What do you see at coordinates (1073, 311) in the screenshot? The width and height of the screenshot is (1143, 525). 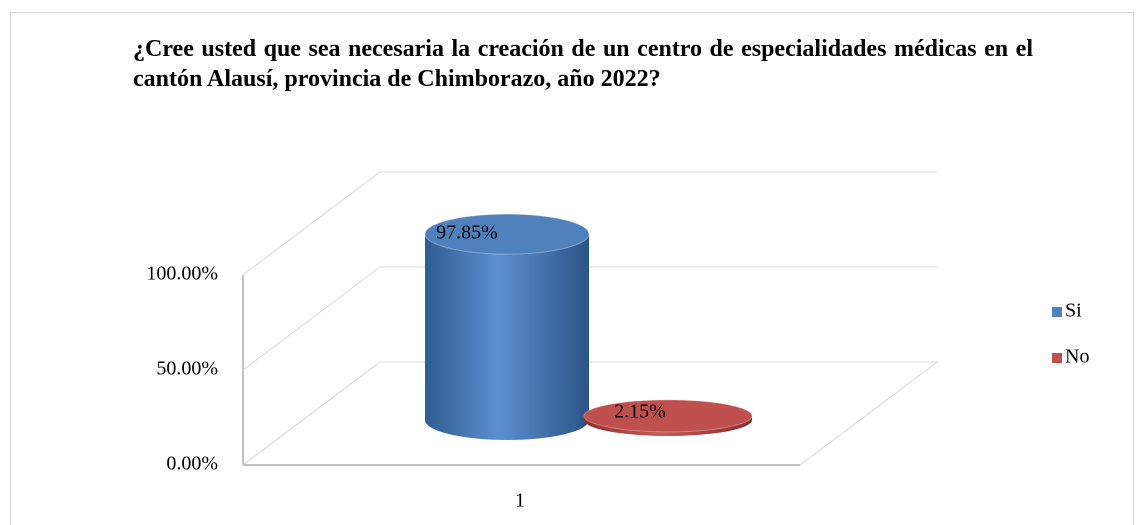 I see `legend-label: Si` at bounding box center [1073, 311].